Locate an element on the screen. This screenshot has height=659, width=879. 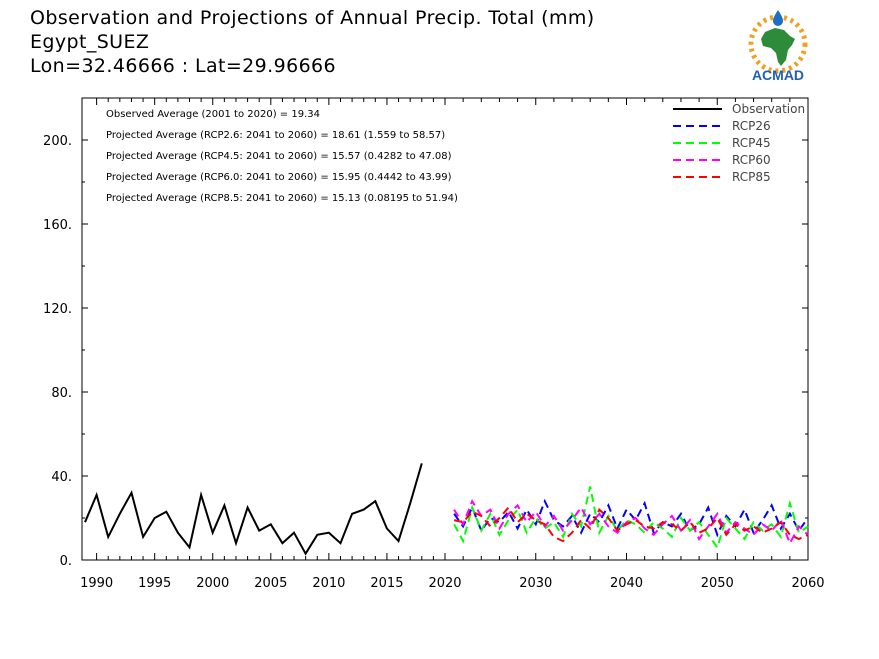
x-tick-label: 2060 is located at coordinates (807, 583).